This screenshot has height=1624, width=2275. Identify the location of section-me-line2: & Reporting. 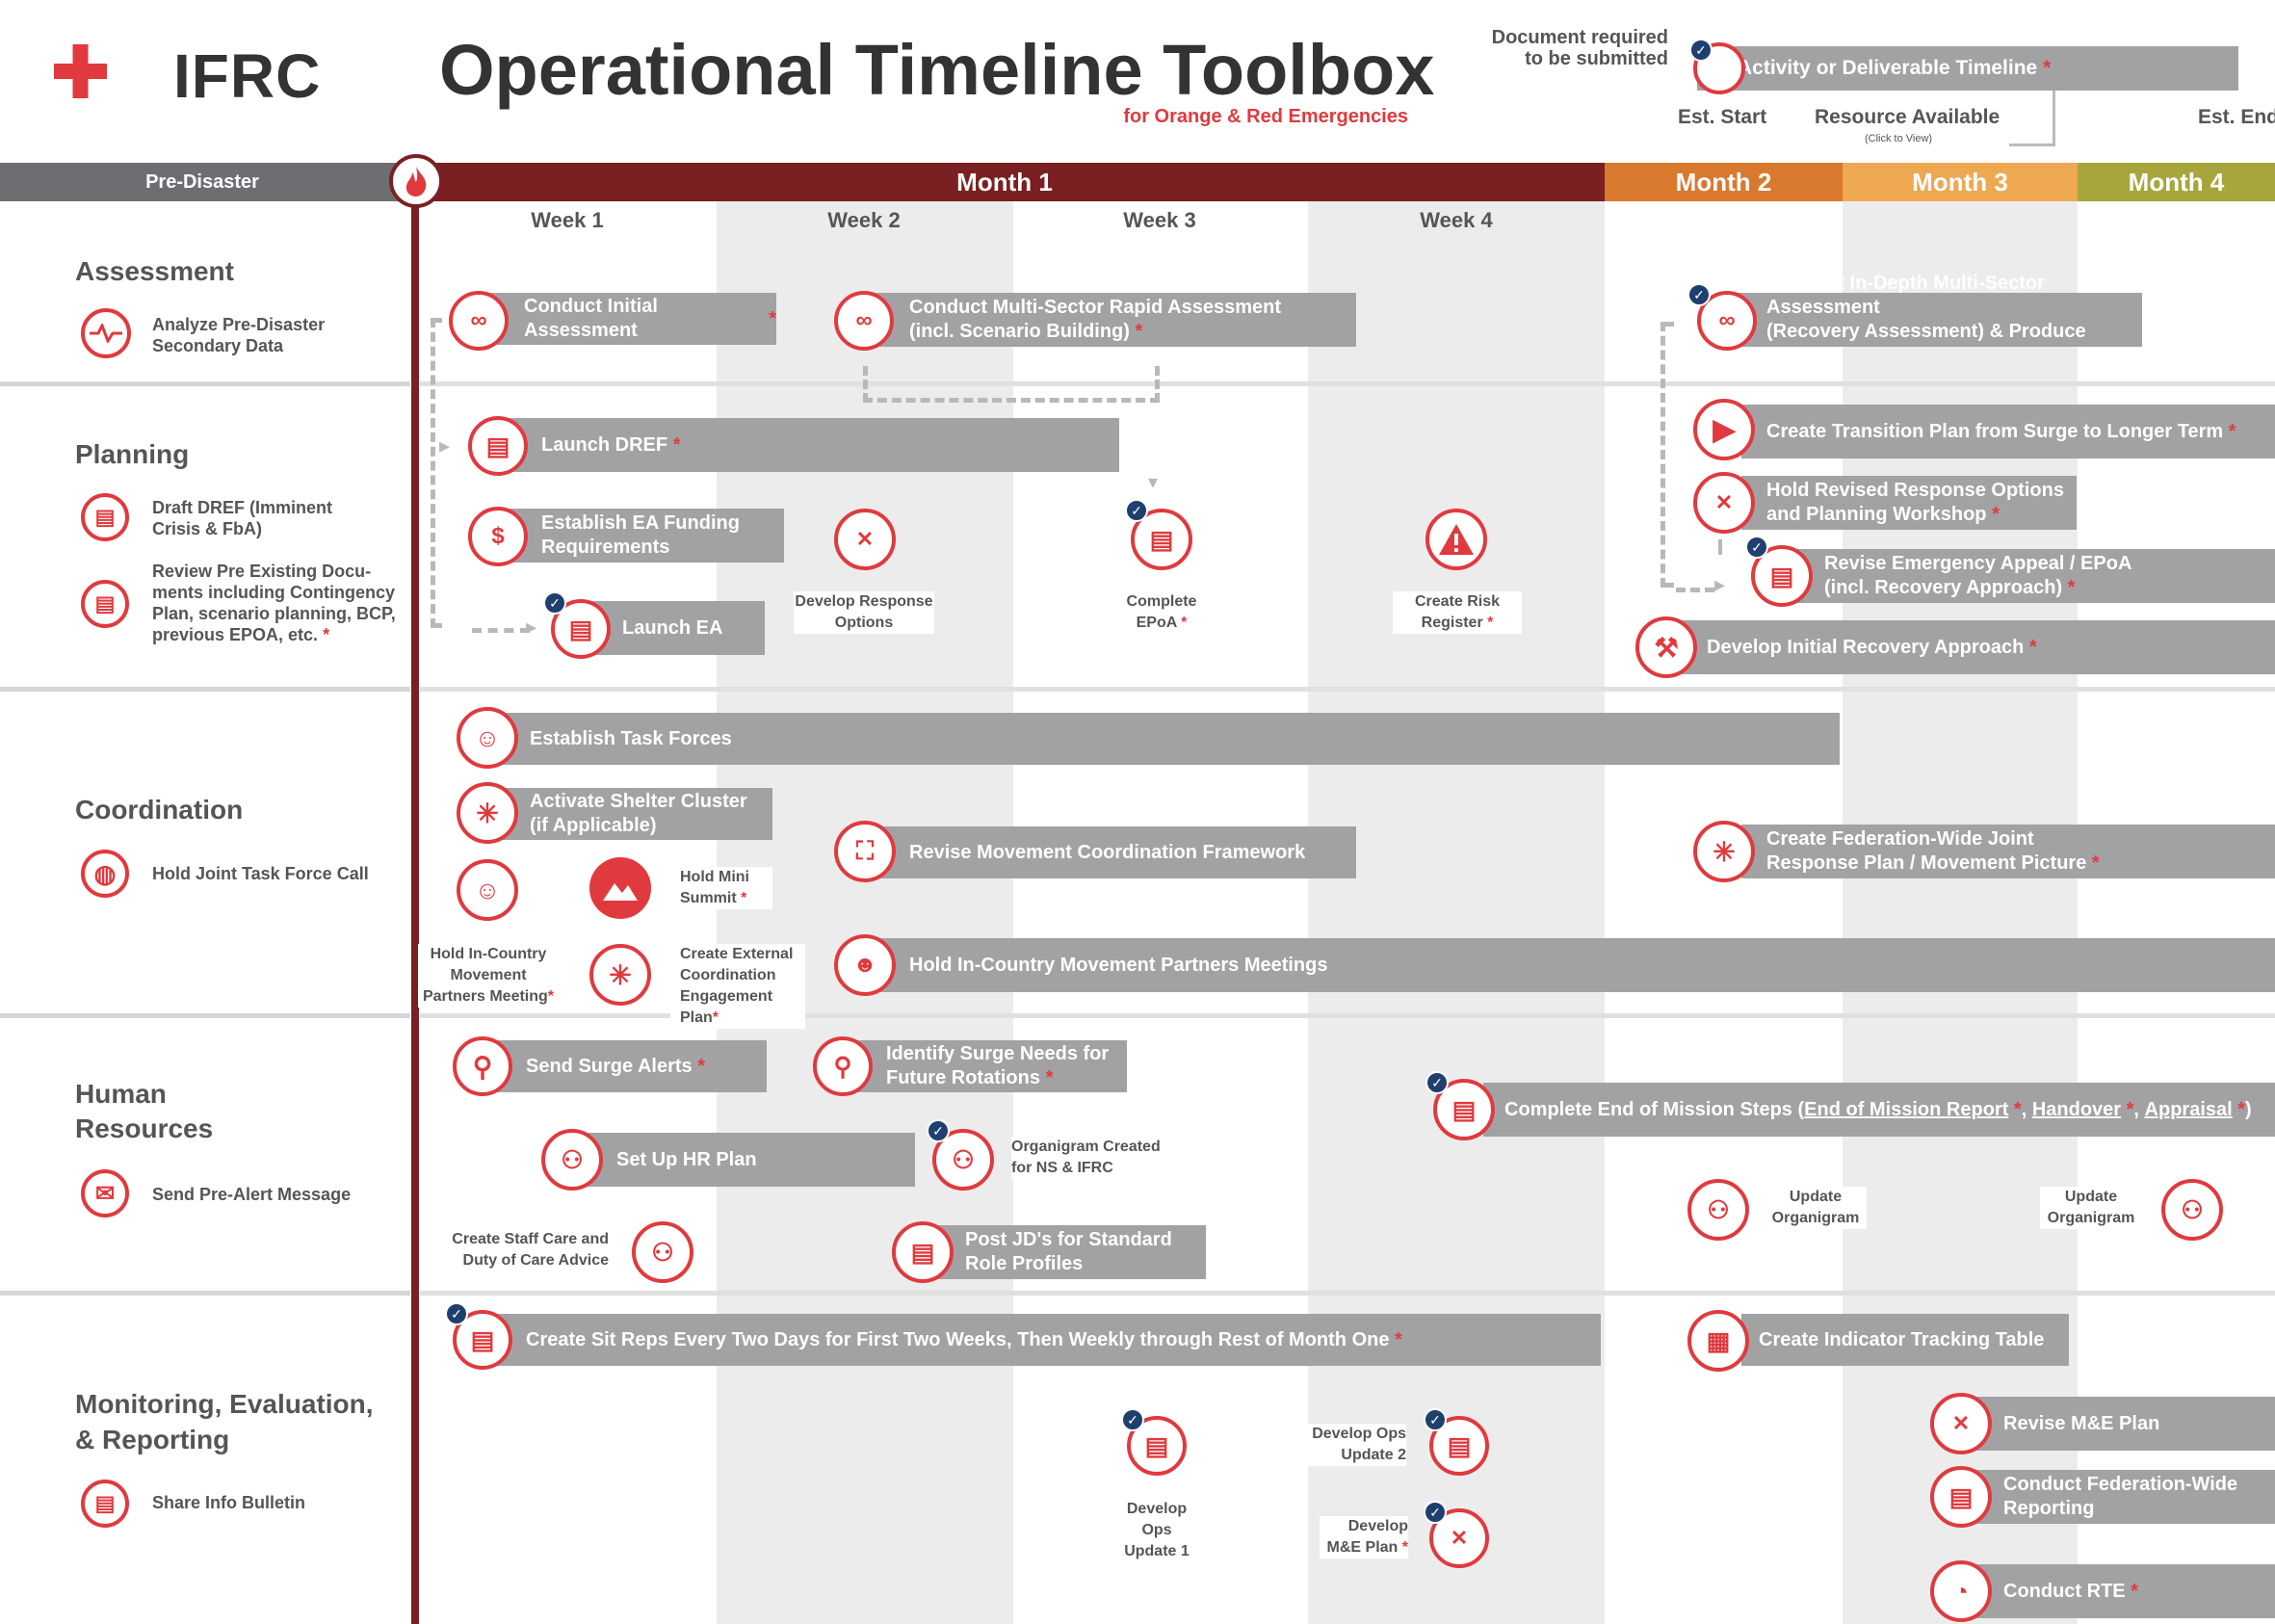
(152, 1439).